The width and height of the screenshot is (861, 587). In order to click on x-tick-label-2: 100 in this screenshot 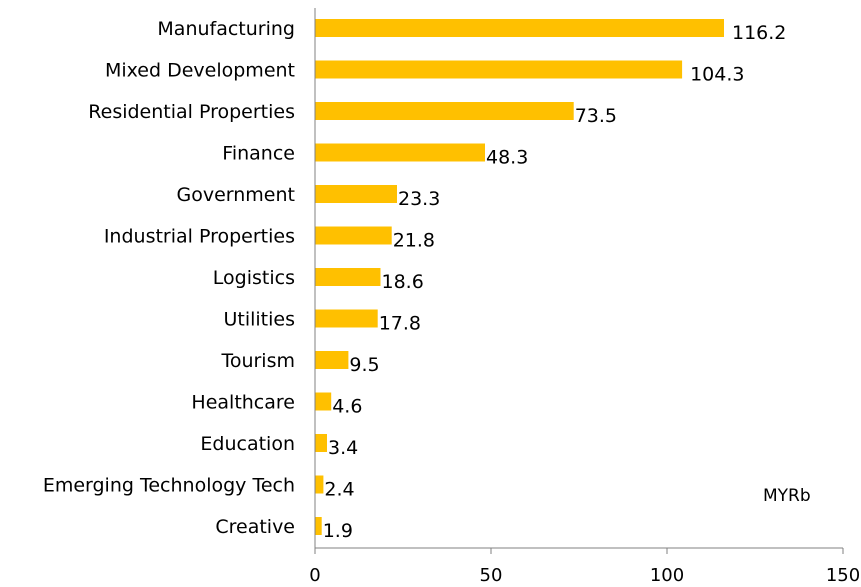, I will do `click(667, 575)`.